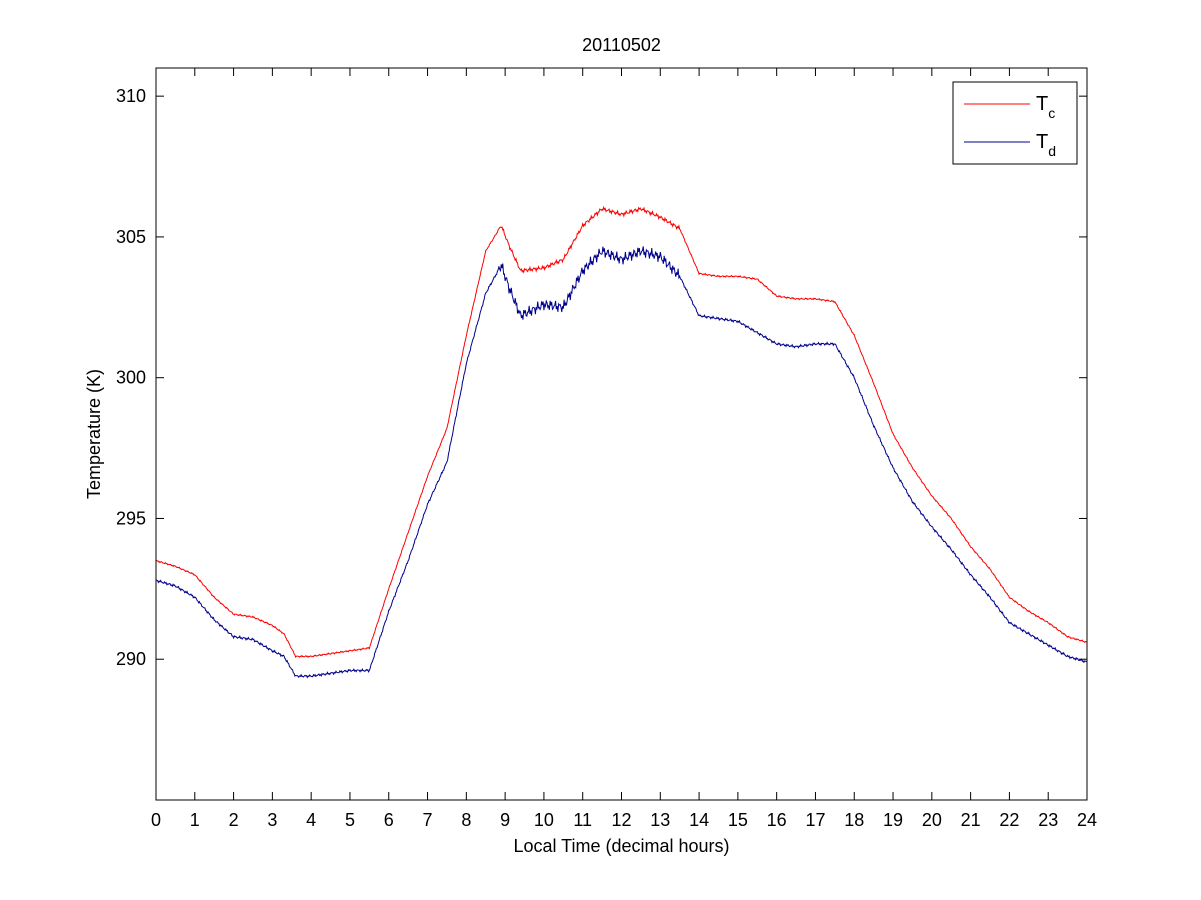  Describe the element at coordinates (131, 378) in the screenshot. I see `y-tick-label: 300` at that location.